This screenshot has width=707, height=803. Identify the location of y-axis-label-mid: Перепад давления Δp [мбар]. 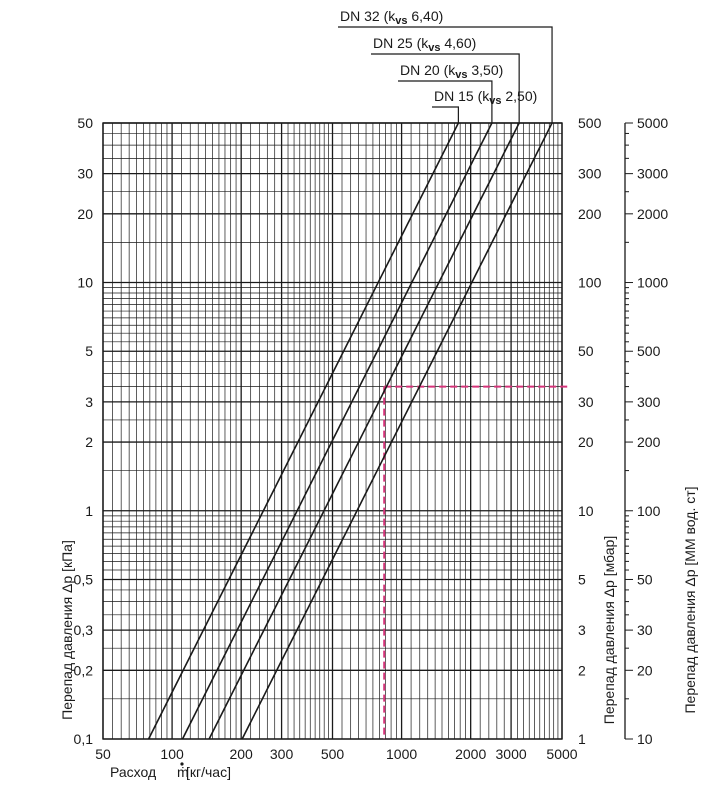
(609, 630).